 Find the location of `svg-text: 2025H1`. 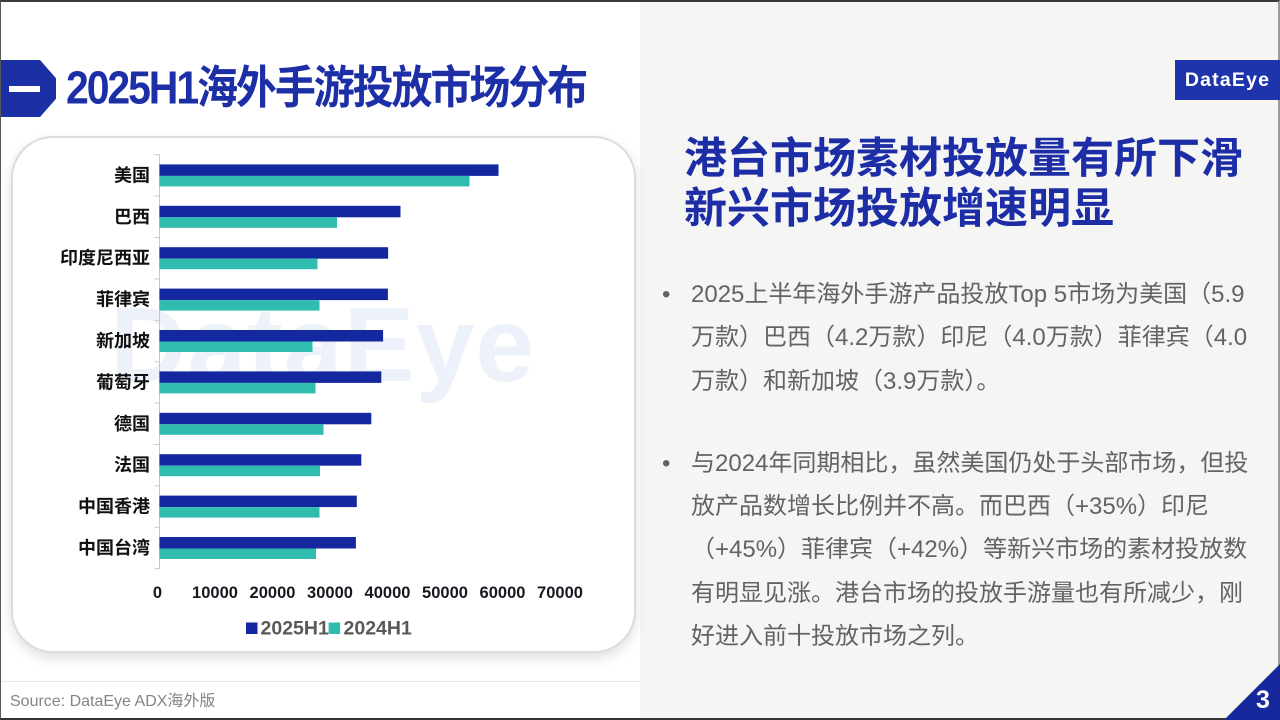

svg-text: 2025H1 is located at coordinates (295, 629).